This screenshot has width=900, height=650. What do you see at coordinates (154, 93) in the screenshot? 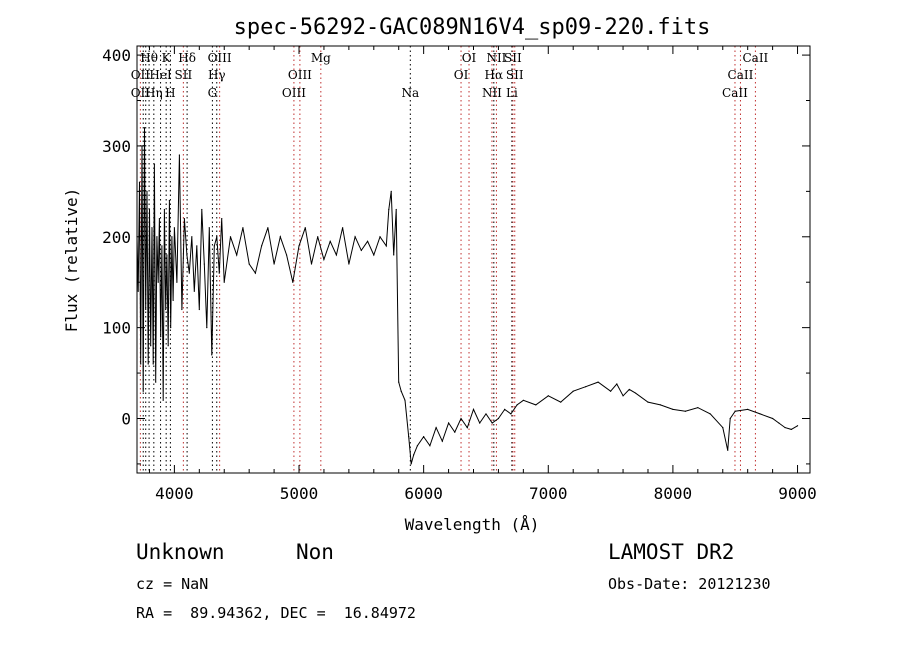
I see `line-label: Hη` at bounding box center [154, 93].